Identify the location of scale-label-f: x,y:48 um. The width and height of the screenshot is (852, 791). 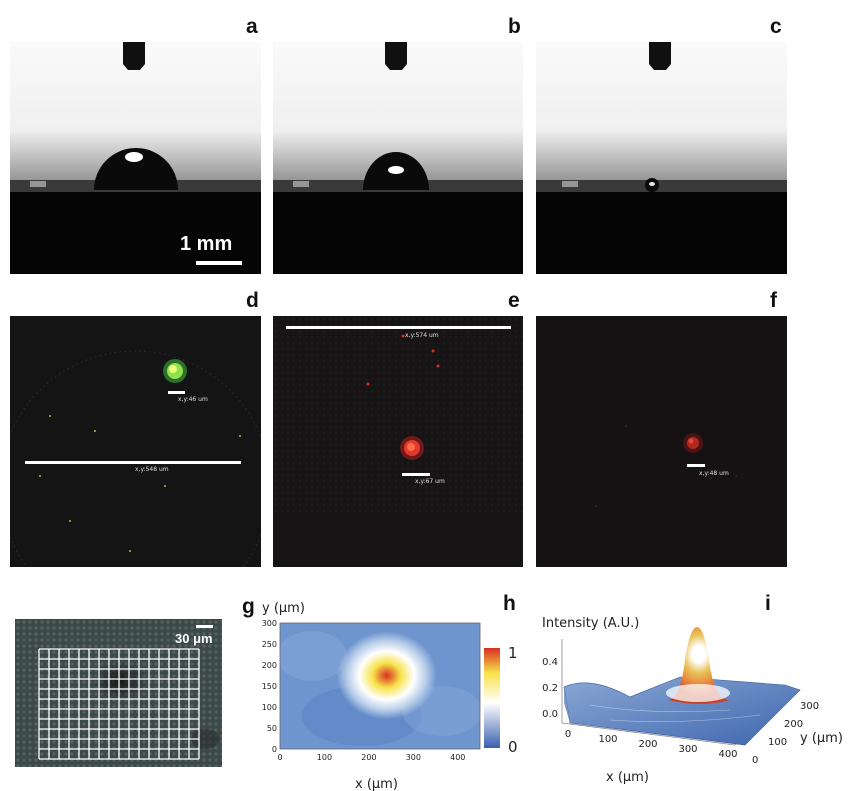
(714, 473).